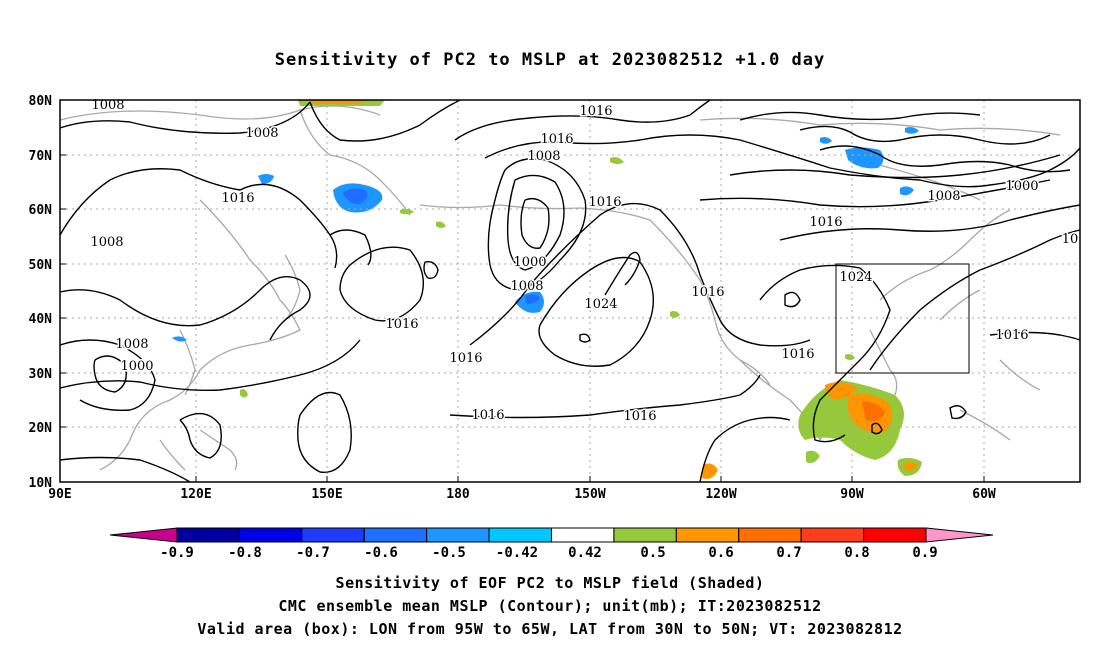 The height and width of the screenshot is (650, 1100). I want to click on colorbar-label: -0.8, so click(245, 553).